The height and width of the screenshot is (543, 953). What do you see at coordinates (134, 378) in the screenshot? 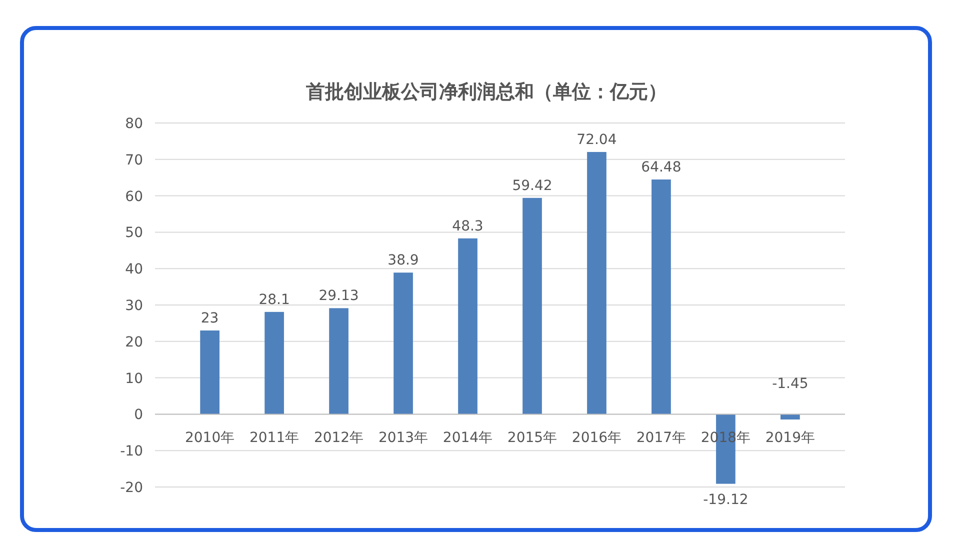
I see `y-tick-label: 10` at bounding box center [134, 378].